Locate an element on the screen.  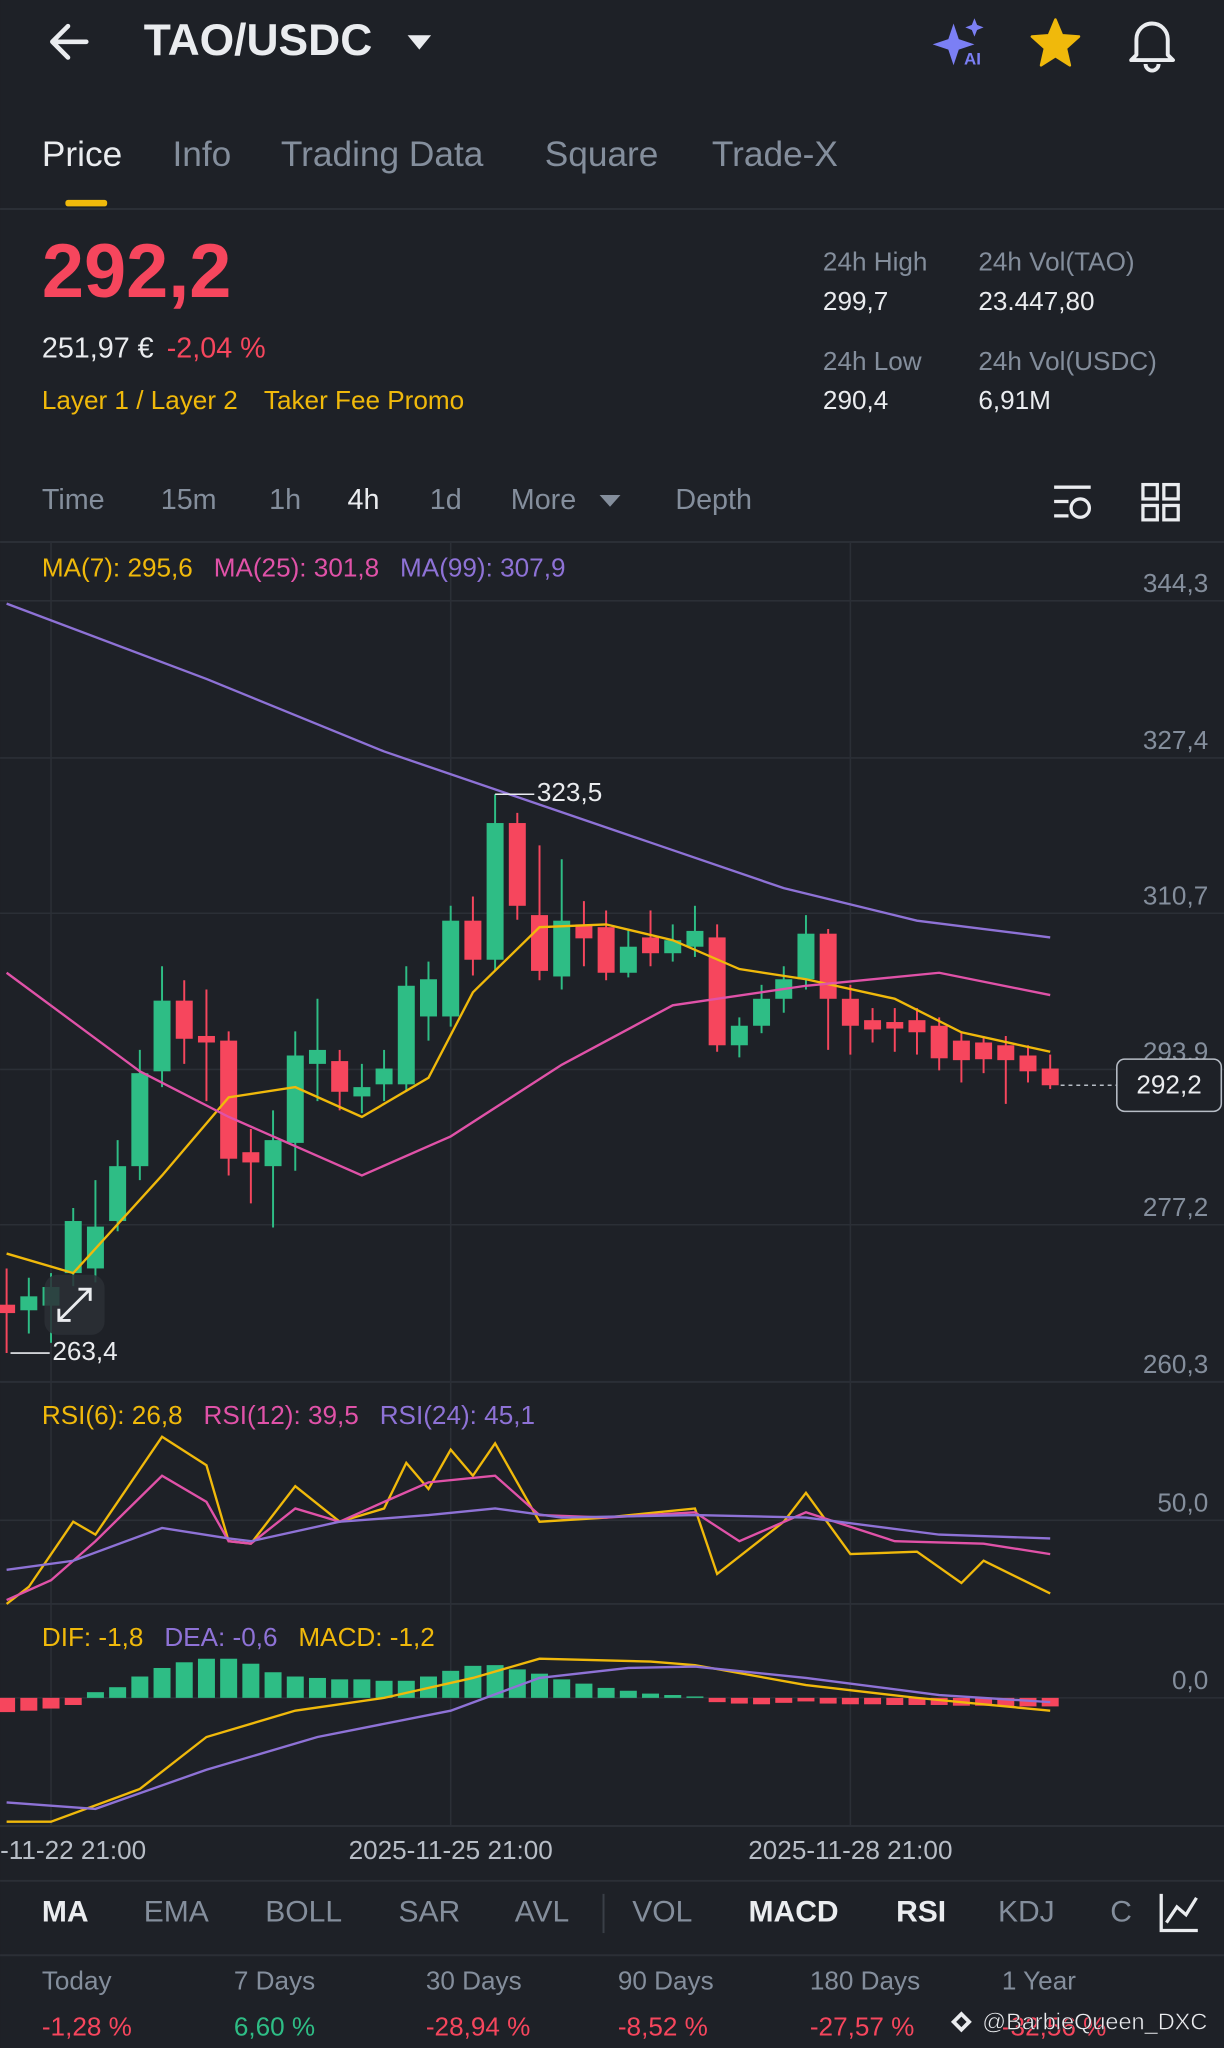
indicator-tab: EMA is located at coordinates (176, 1911).